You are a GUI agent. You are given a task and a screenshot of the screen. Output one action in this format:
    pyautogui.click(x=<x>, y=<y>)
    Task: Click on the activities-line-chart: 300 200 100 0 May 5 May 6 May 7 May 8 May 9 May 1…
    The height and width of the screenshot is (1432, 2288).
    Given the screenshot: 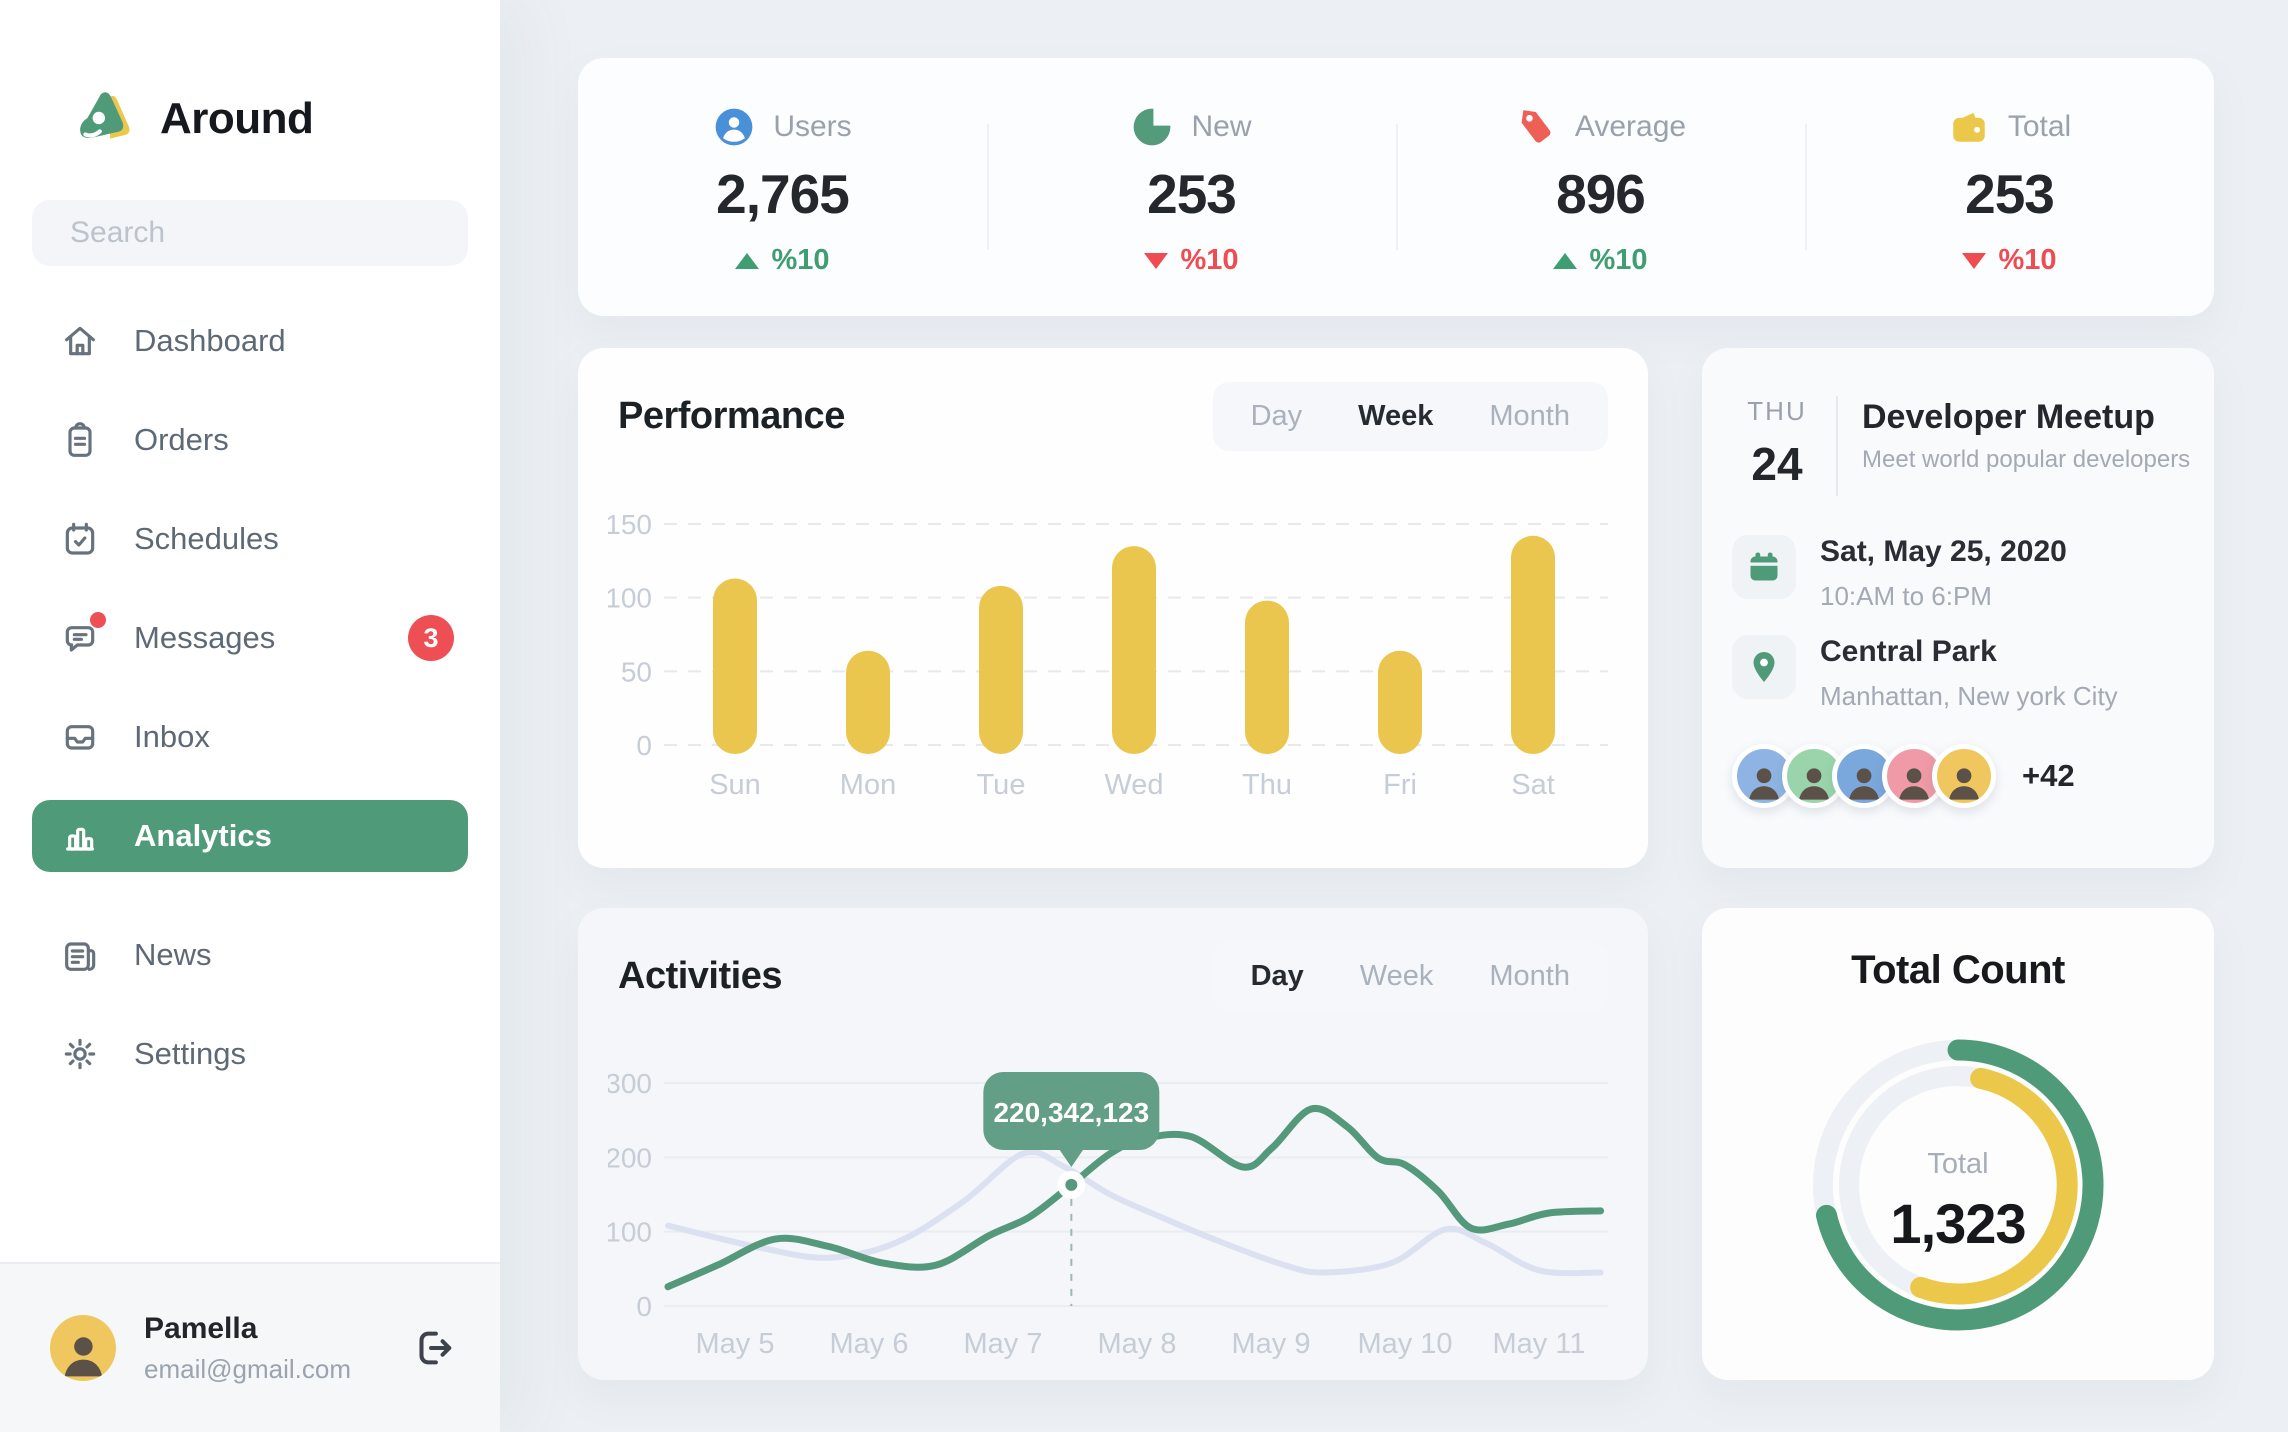 What is the action you would take?
    pyautogui.click(x=1108, y=1214)
    